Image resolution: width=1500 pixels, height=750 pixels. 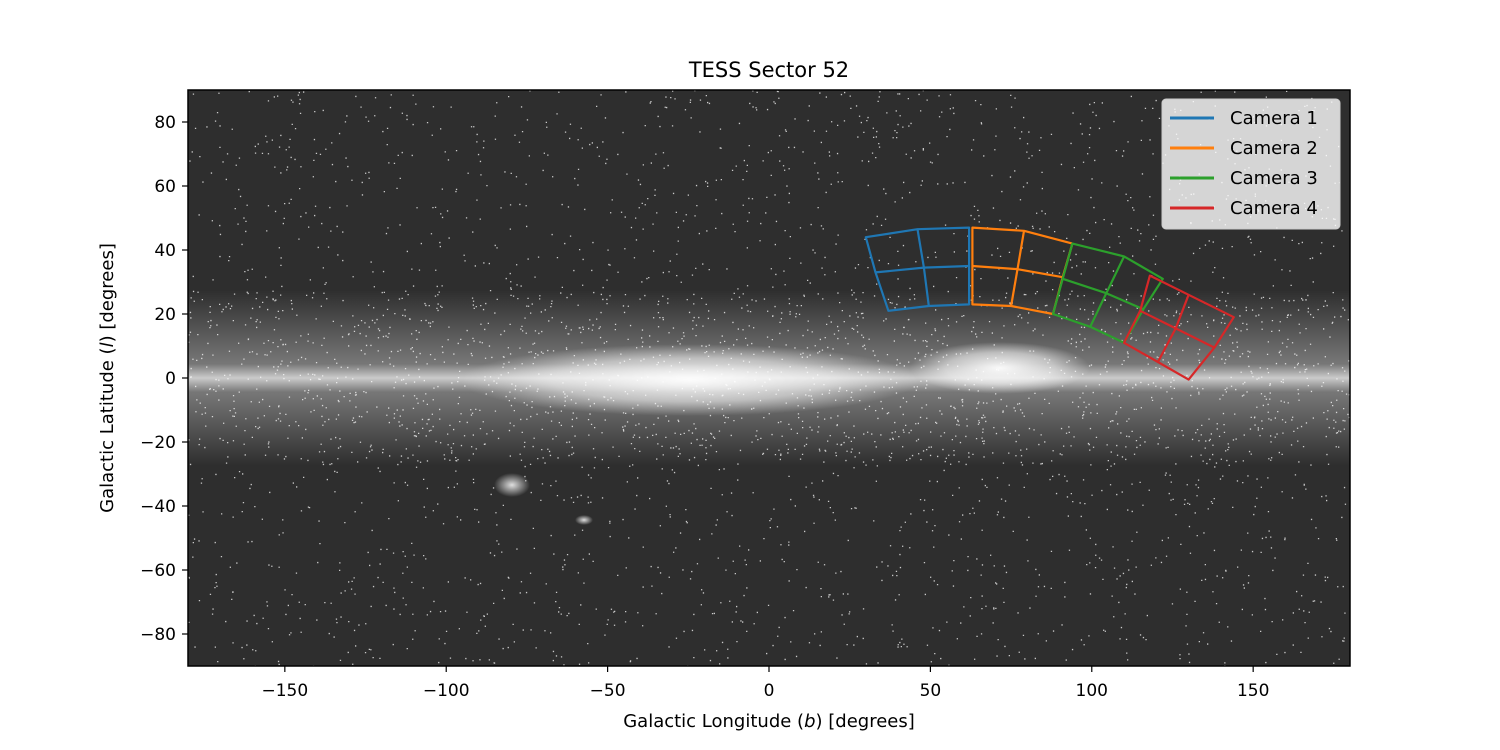 I want to click on y-axis-label-part: Galactic Latitude (, so click(x=107, y=429).